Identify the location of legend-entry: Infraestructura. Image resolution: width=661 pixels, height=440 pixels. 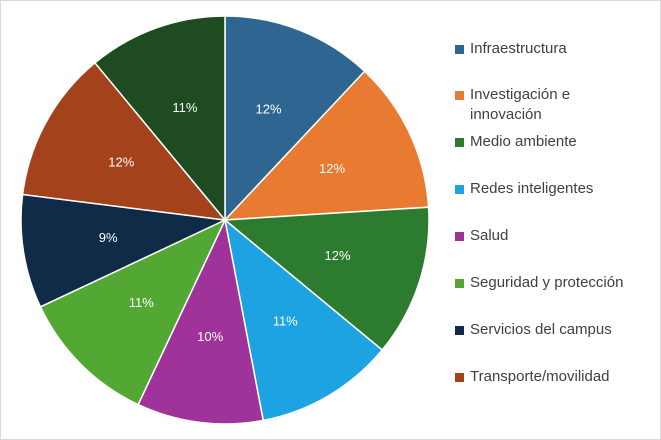
(550, 49).